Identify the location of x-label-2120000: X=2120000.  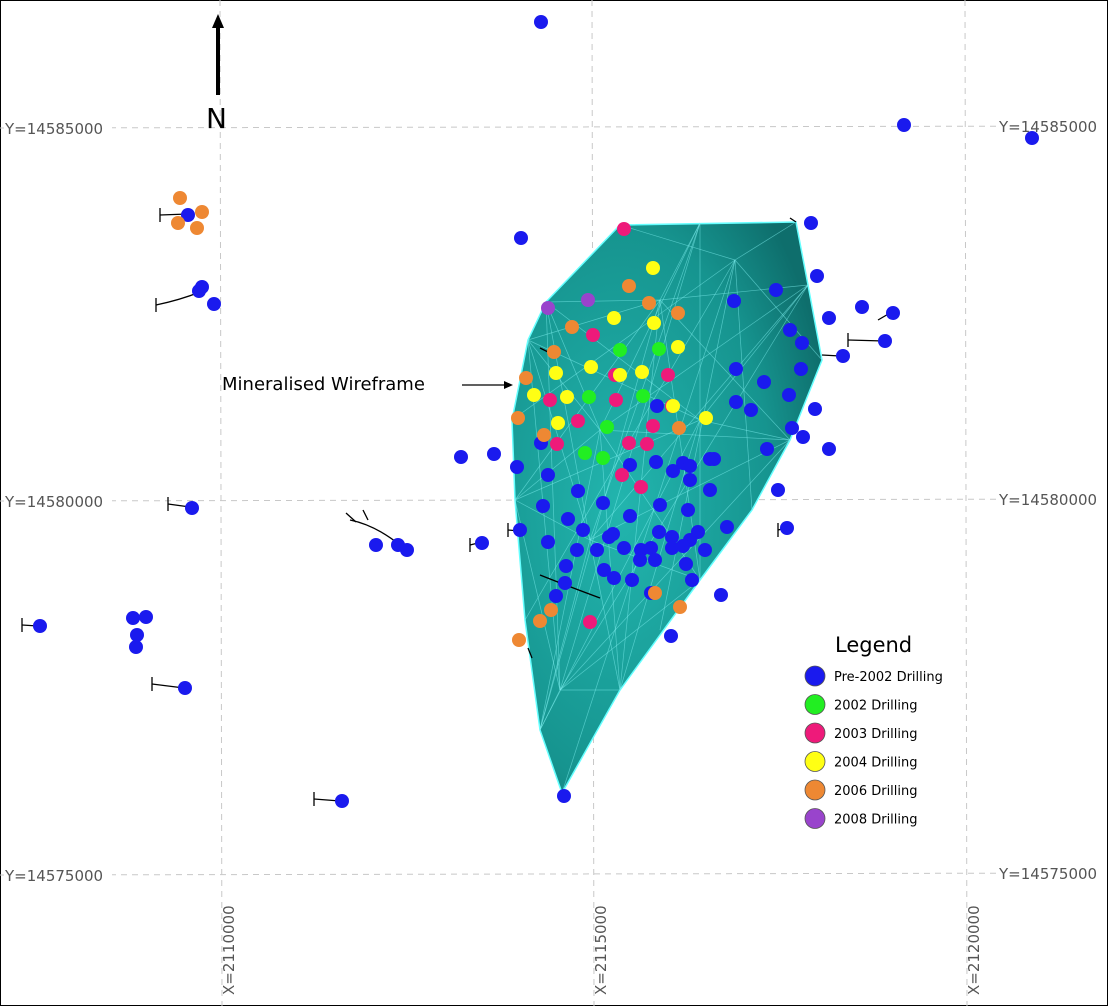
(974, 950).